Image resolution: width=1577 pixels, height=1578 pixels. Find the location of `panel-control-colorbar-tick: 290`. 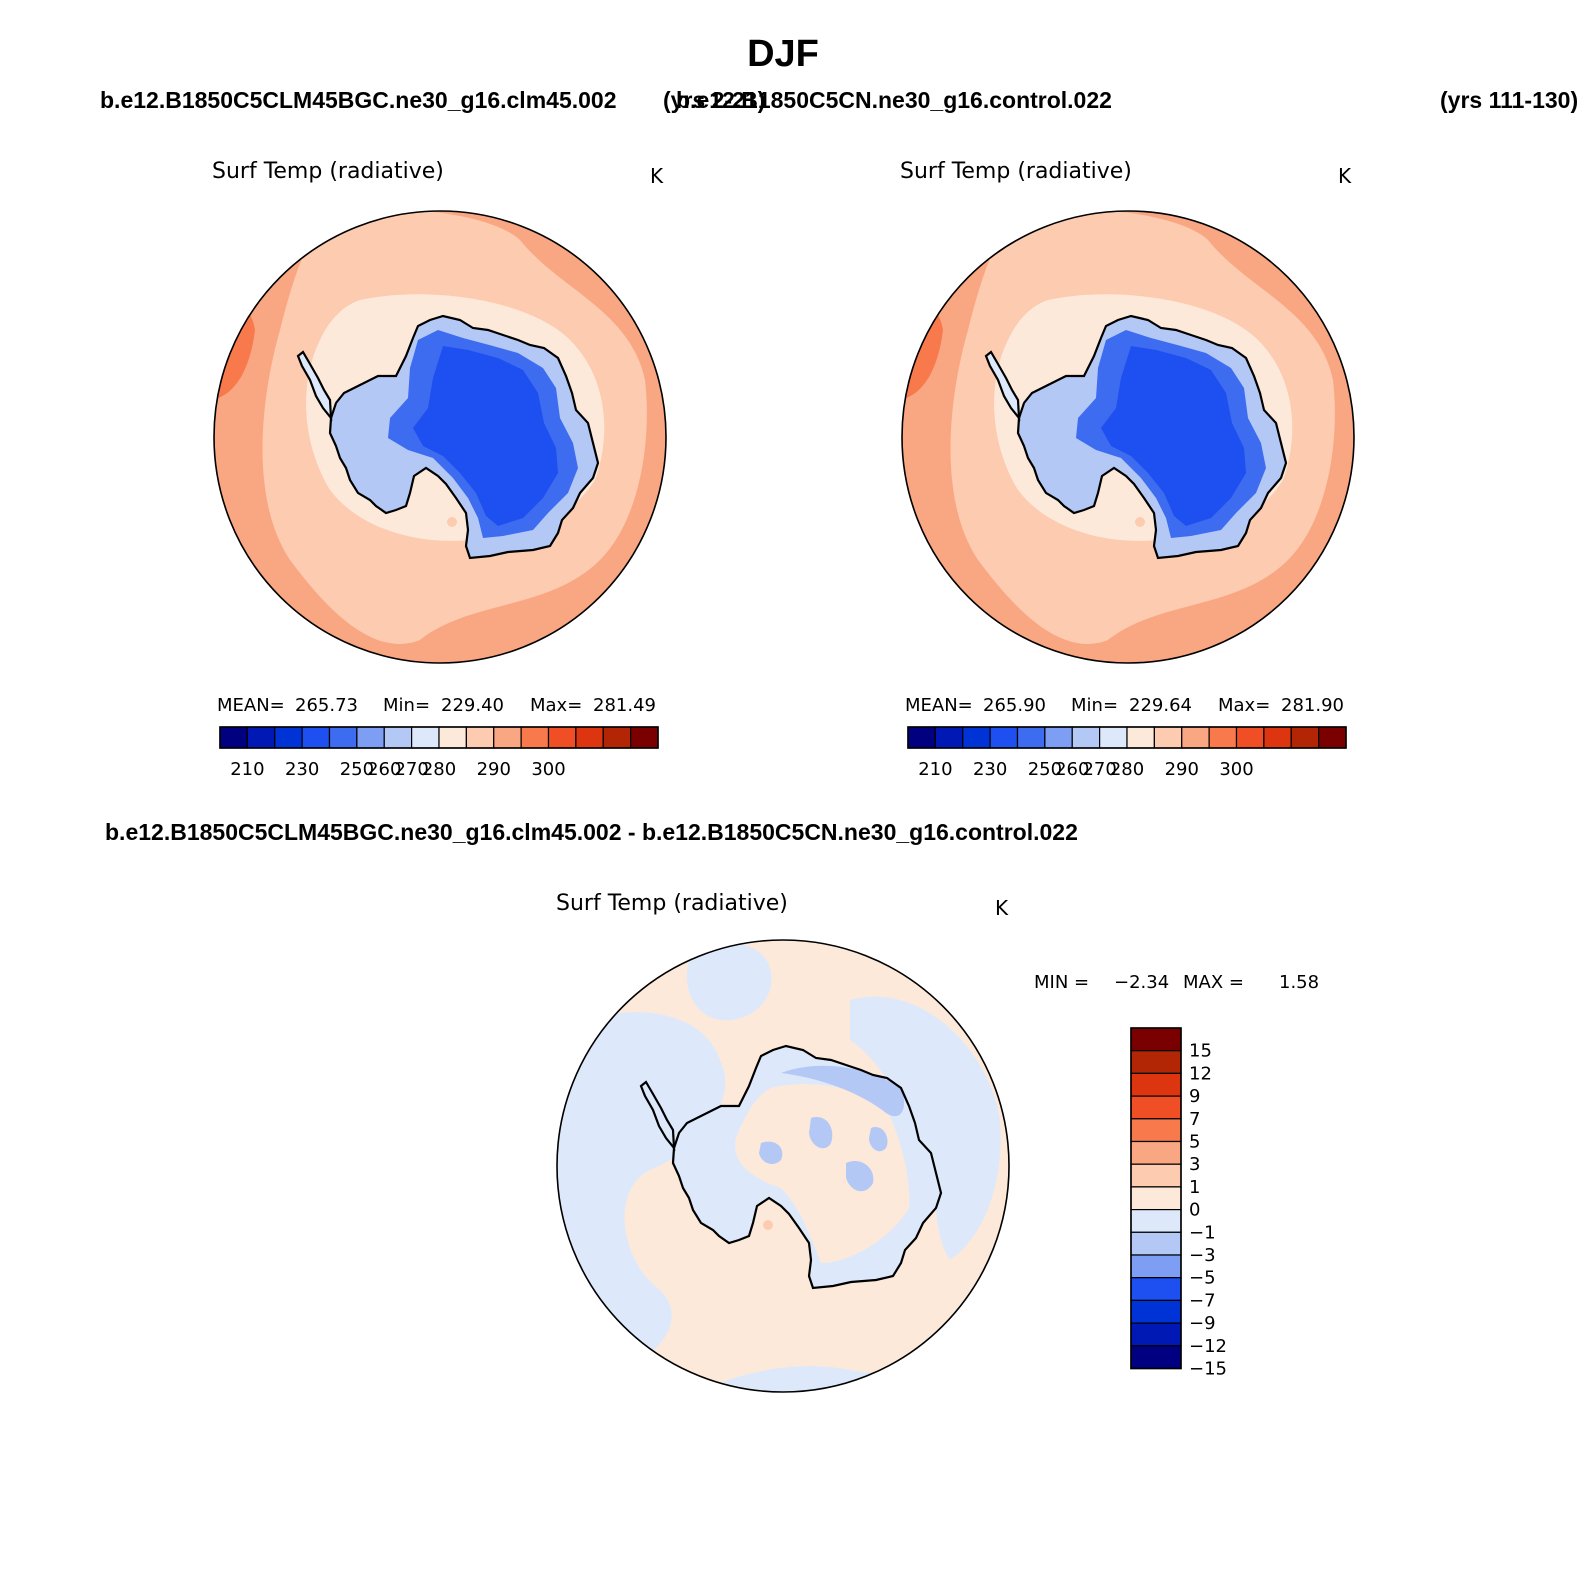

panel-control-colorbar-tick: 290 is located at coordinates (1182, 769).